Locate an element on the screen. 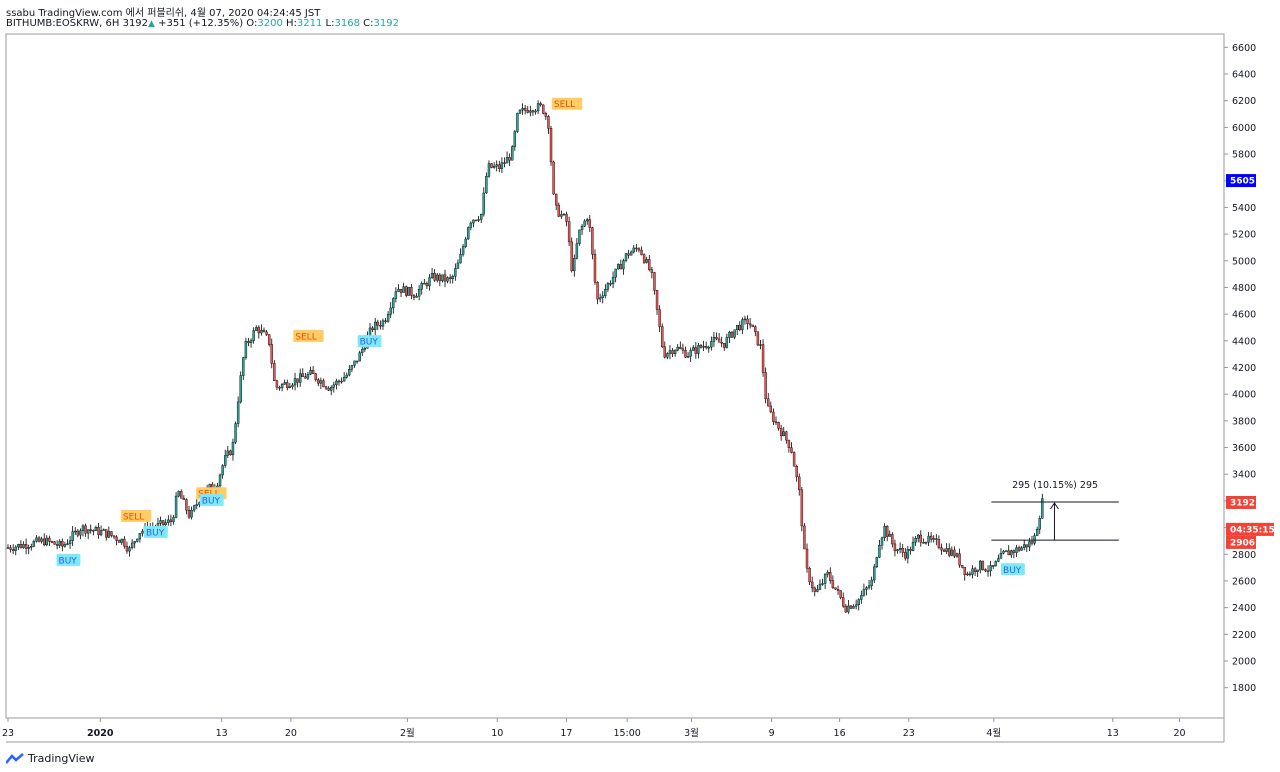 This screenshot has height=772, width=1280. y-tick-label: 3600 is located at coordinates (1244, 448).